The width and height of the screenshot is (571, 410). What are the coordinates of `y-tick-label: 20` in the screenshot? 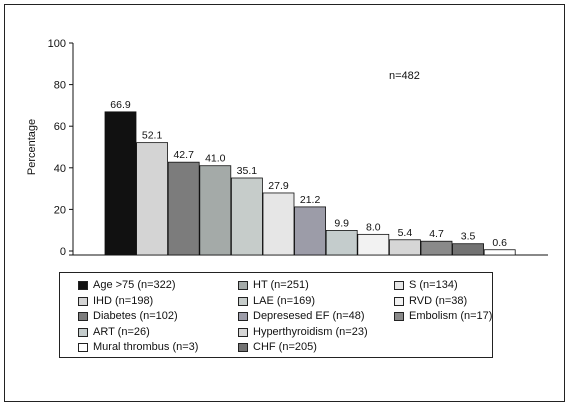 It's located at (60, 210).